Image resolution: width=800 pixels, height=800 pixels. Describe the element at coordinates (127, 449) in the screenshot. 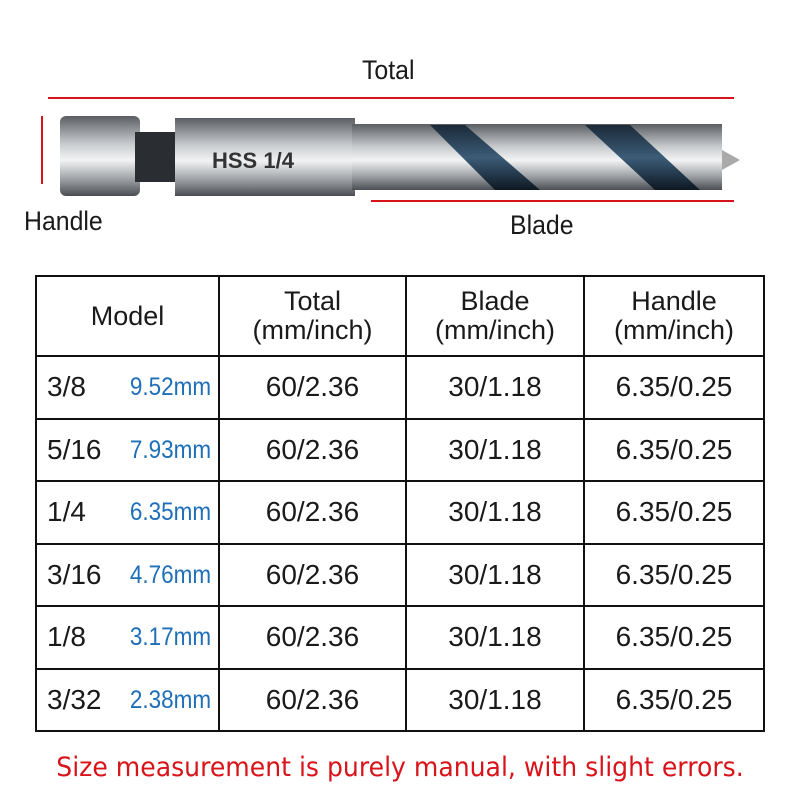

I see `model-cell: 5/16 7.93mm` at that location.